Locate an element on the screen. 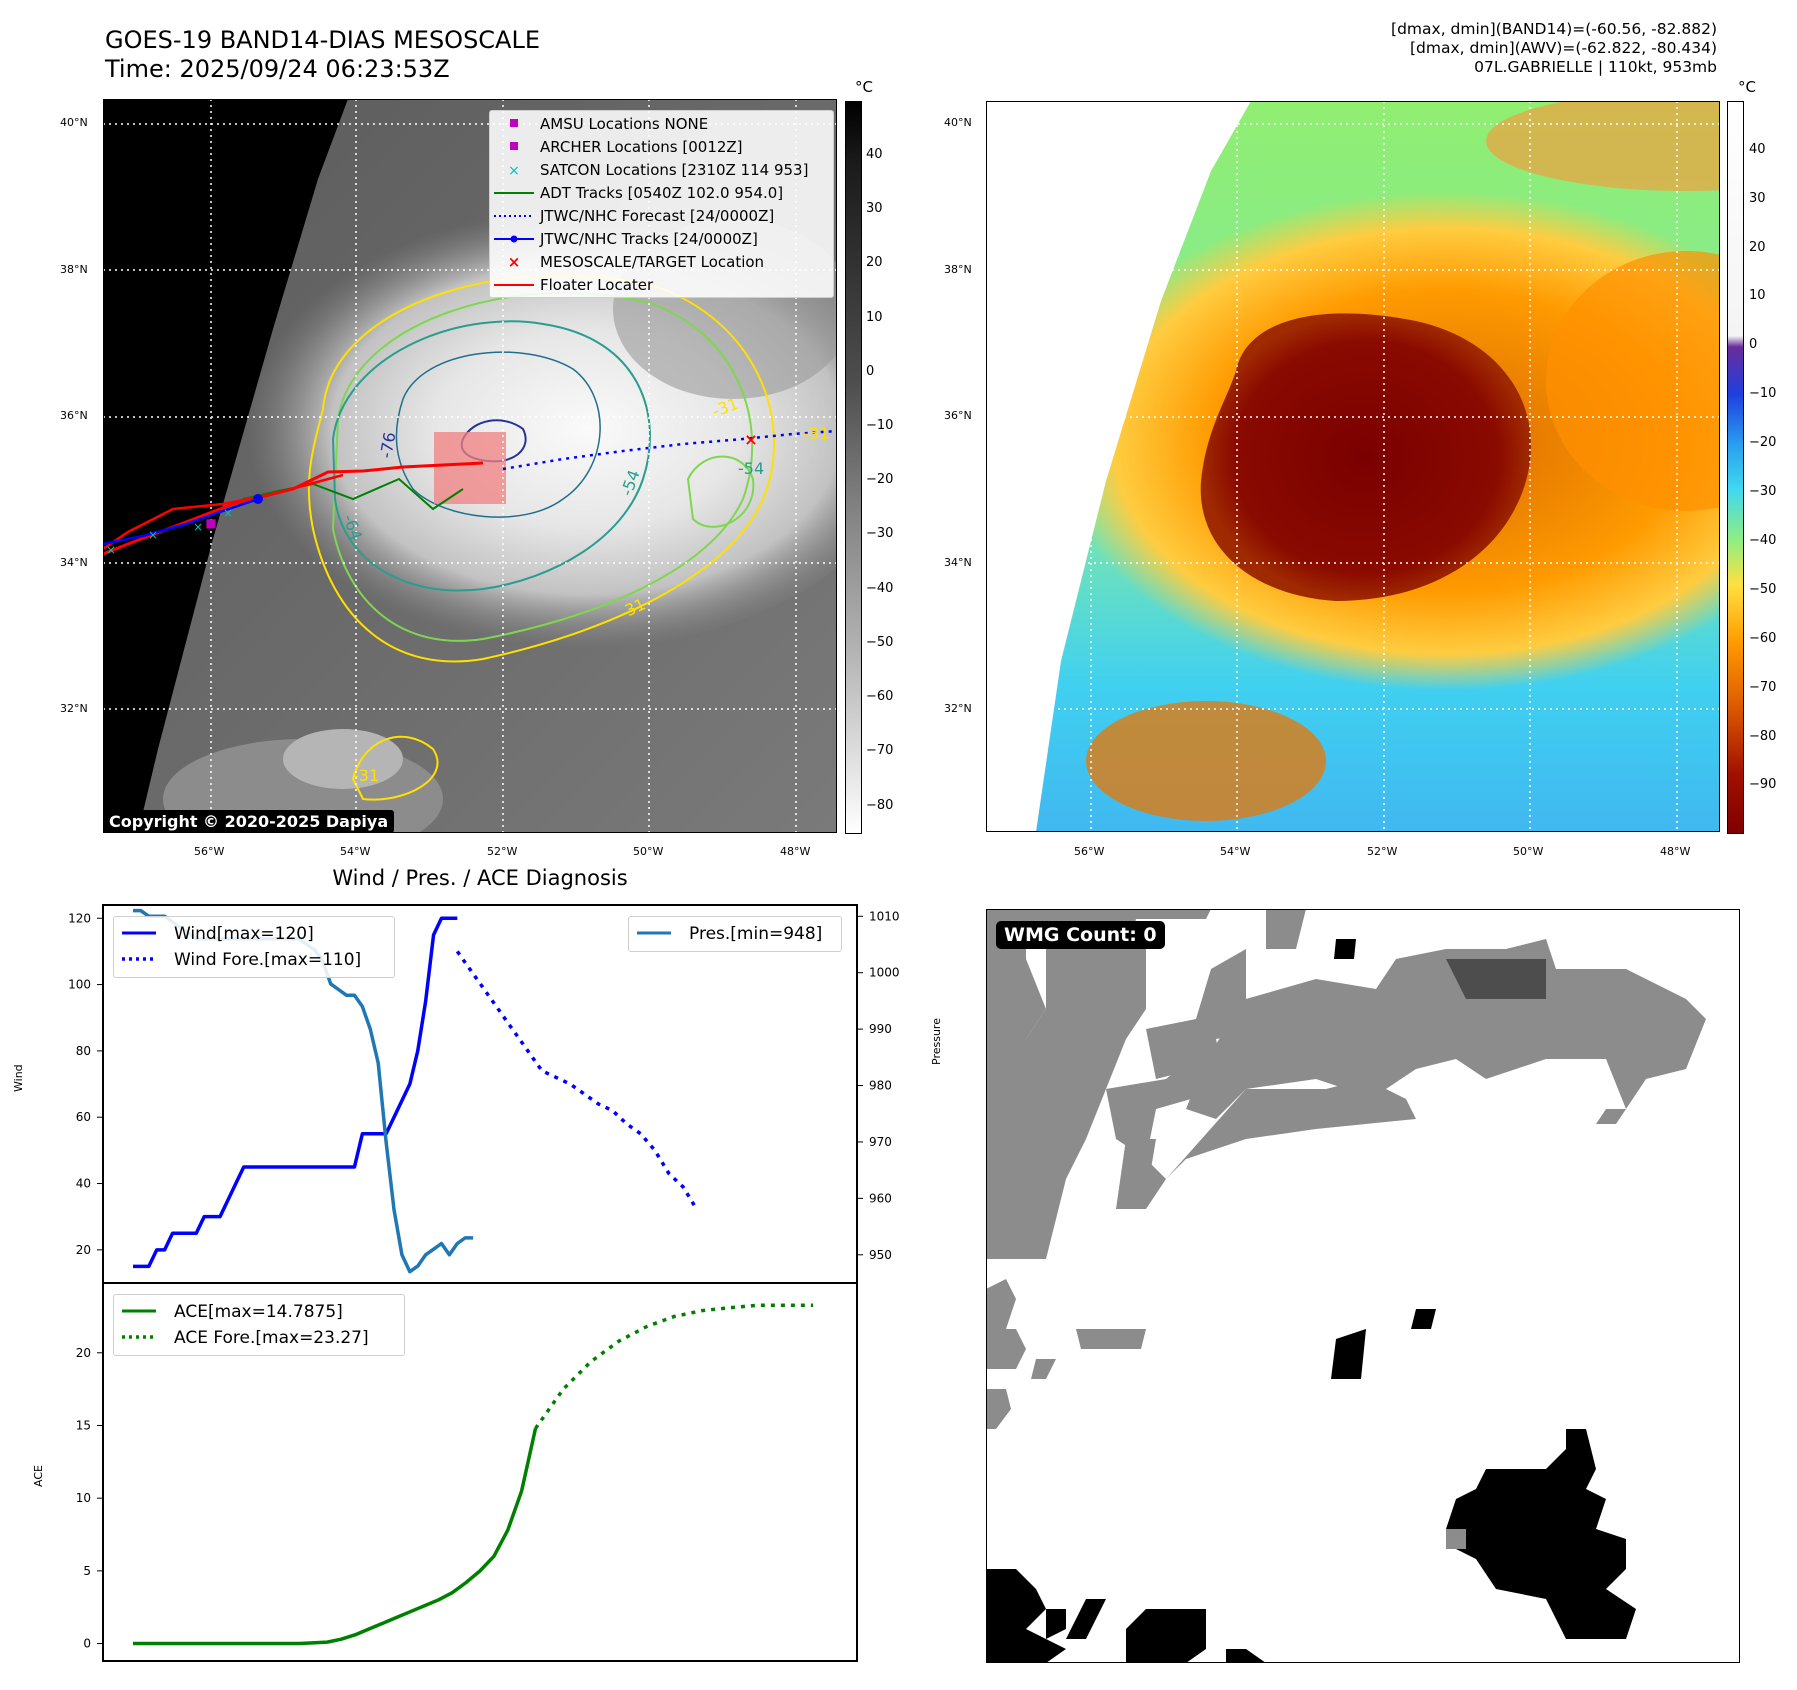  cb-left-tick-m40: −40 is located at coordinates (880, 588).